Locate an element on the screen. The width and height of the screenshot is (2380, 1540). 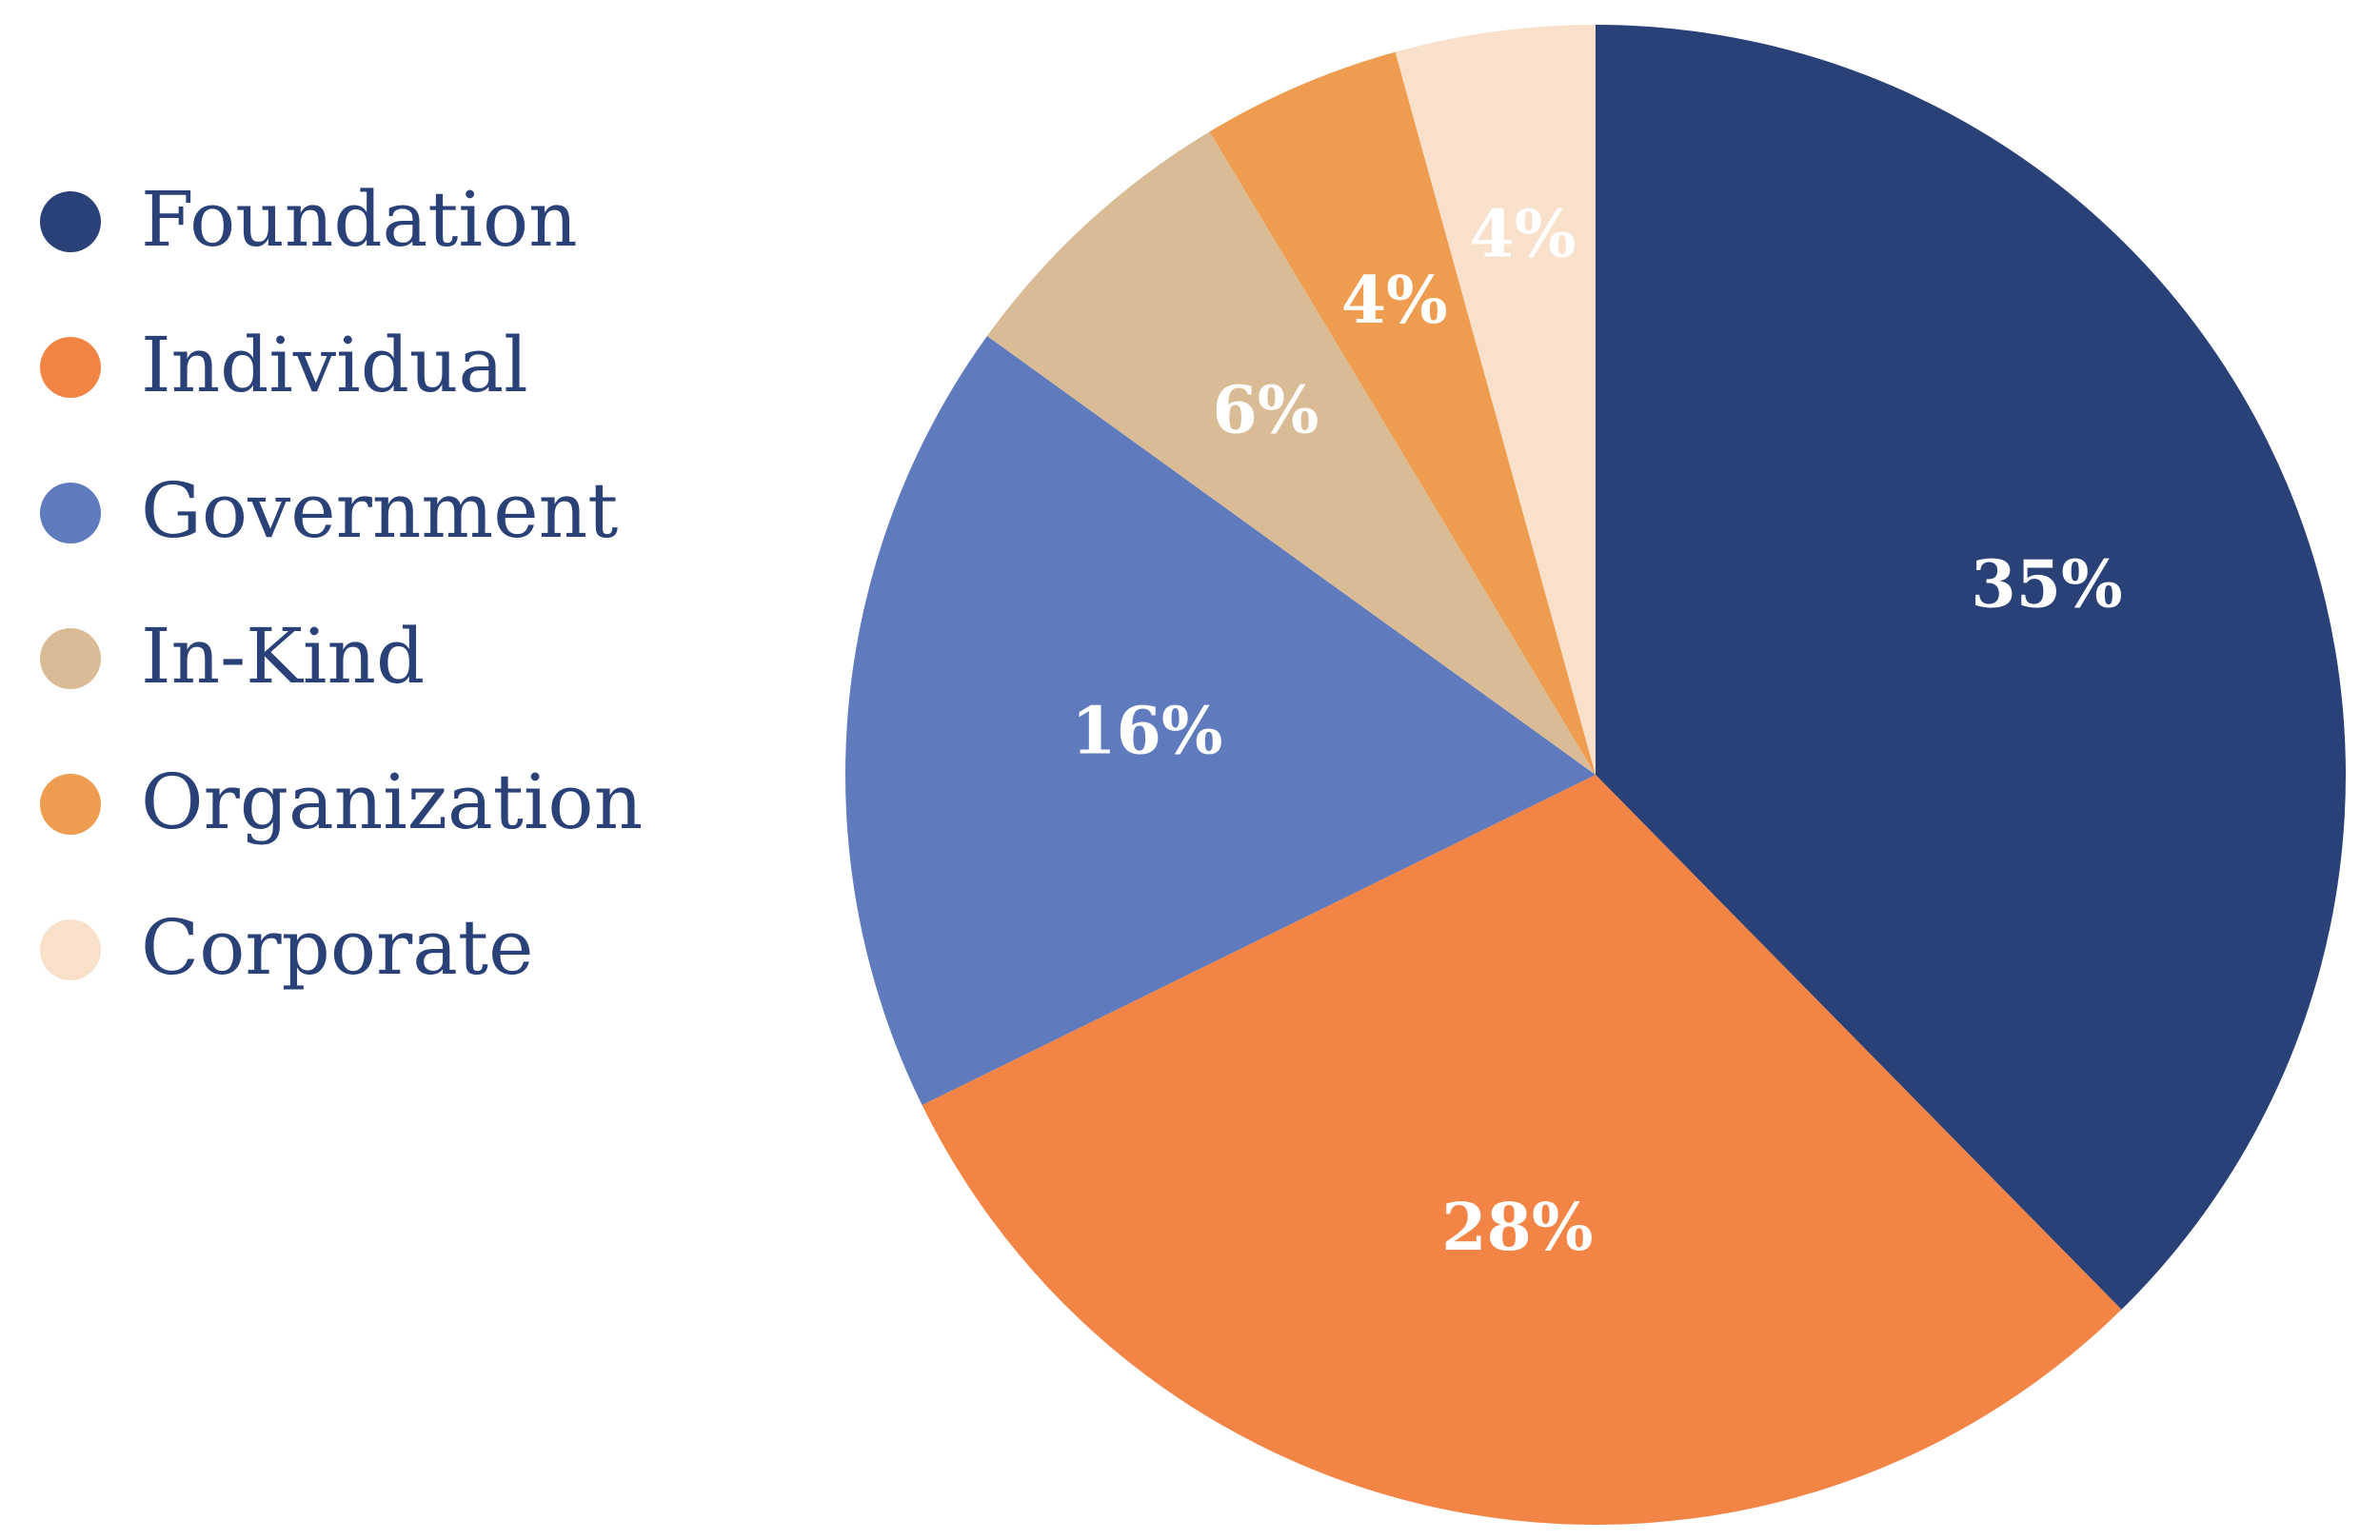
legend-swatch-government is located at coordinates (70, 513).